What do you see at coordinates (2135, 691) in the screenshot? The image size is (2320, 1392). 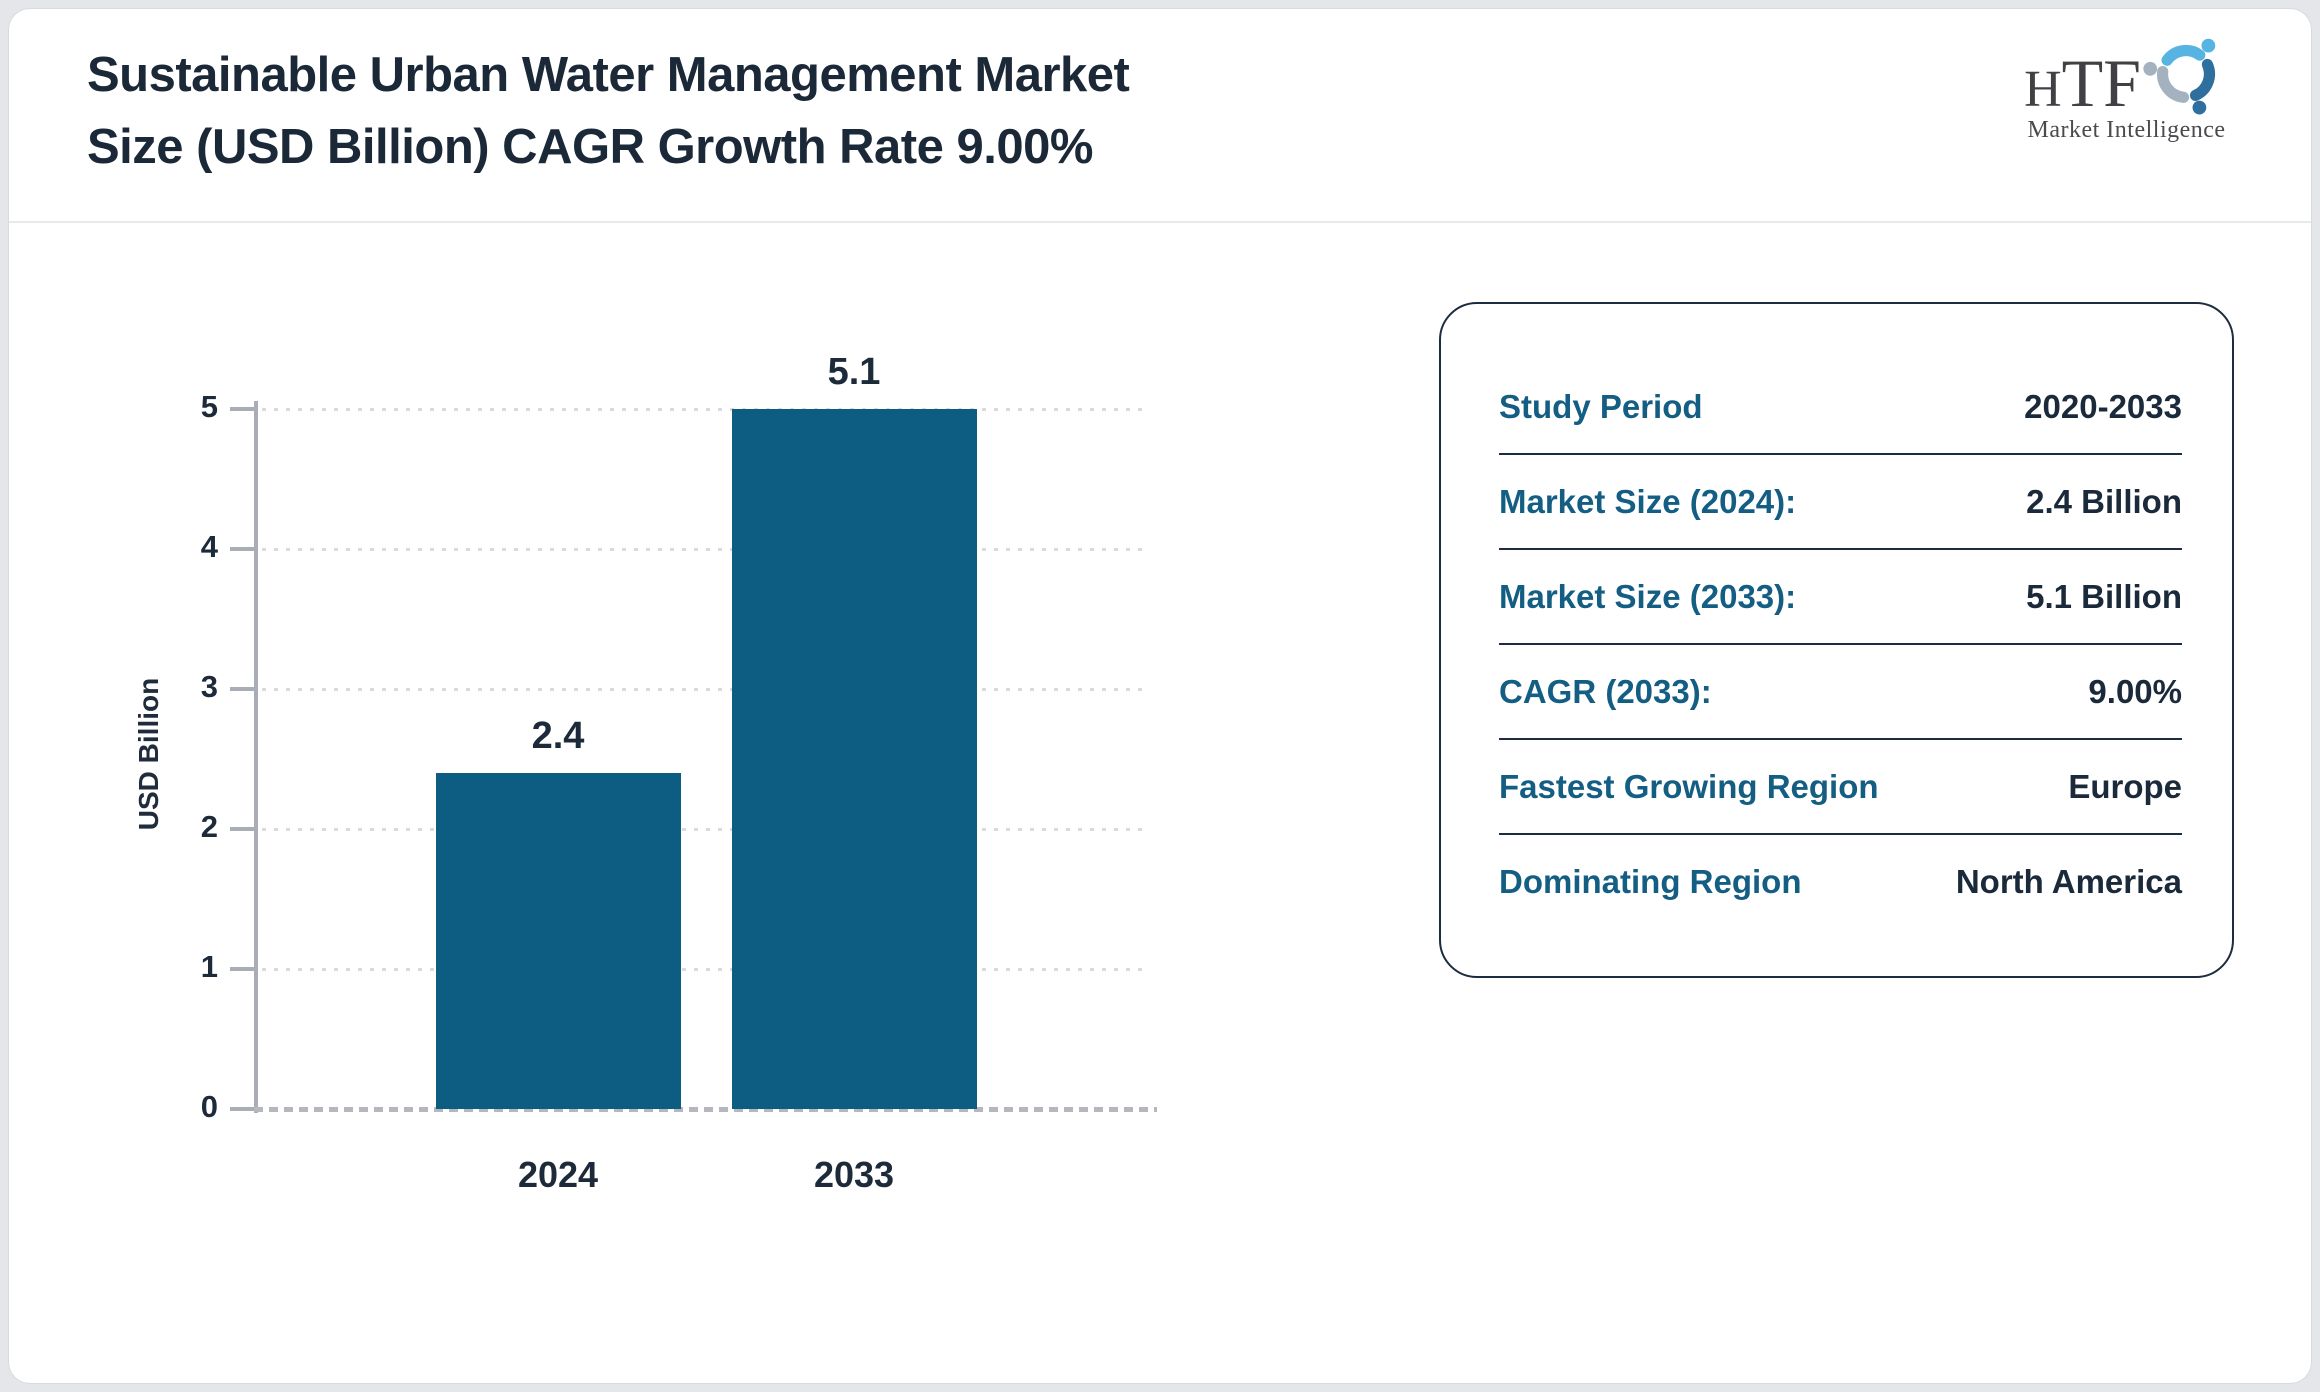 I see `info-value: 9.00%` at bounding box center [2135, 691].